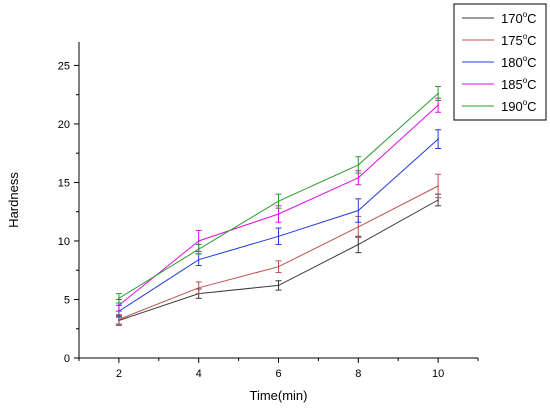  I want to click on y-tick-label: 0, so click(67, 359).